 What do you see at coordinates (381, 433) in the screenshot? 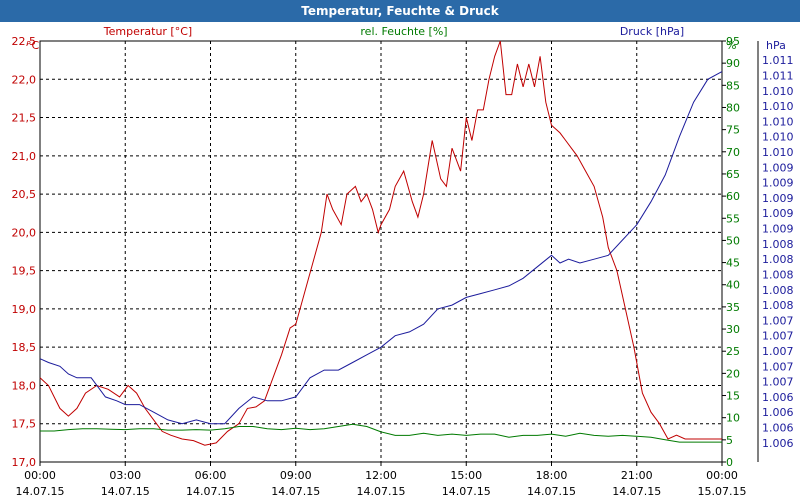
I see `series-line-humidity` at bounding box center [381, 433].